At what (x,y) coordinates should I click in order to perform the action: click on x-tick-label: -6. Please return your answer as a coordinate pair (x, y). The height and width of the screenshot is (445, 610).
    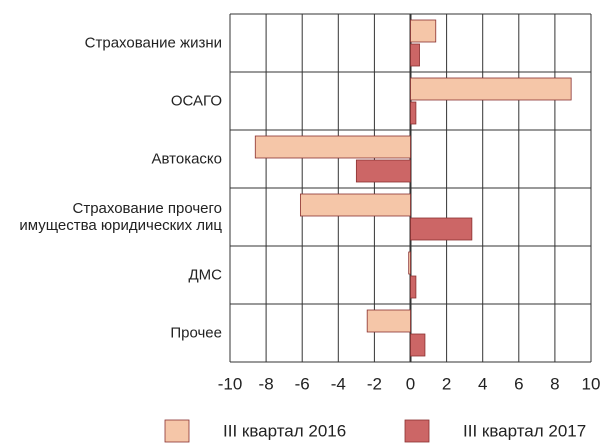
    Looking at the image, I should click on (302, 383).